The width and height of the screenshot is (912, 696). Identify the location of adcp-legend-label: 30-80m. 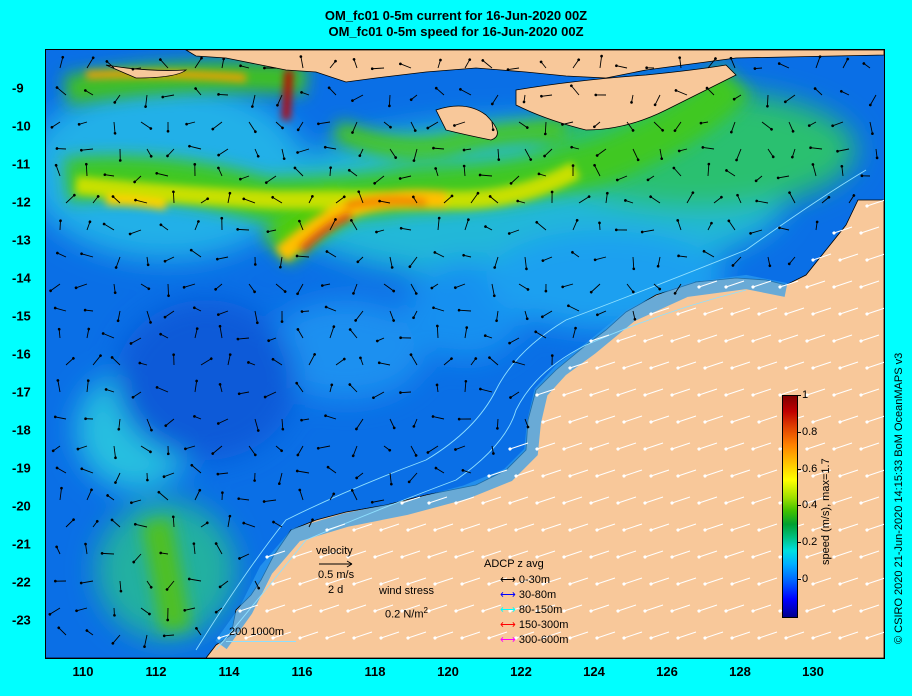
(537, 595).